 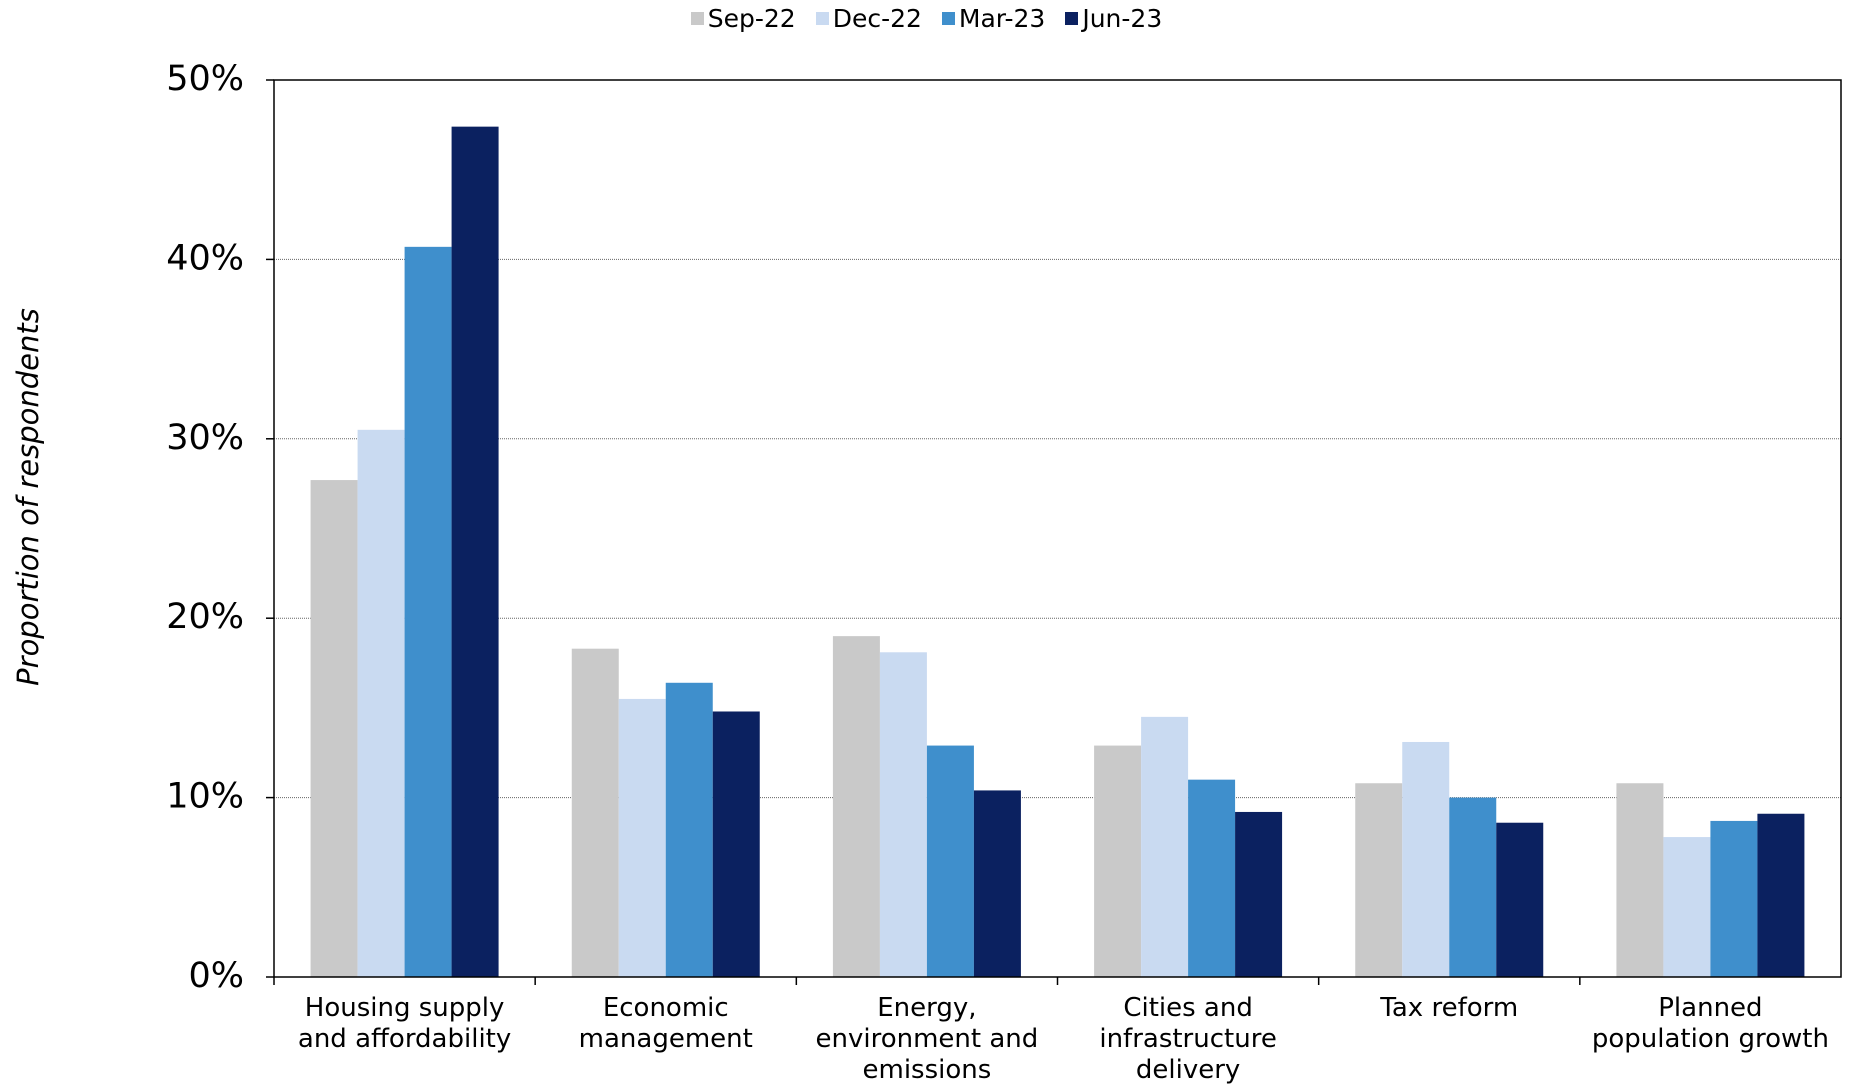 What do you see at coordinates (216, 976) in the screenshot?
I see `y-tick-label: 0%` at bounding box center [216, 976].